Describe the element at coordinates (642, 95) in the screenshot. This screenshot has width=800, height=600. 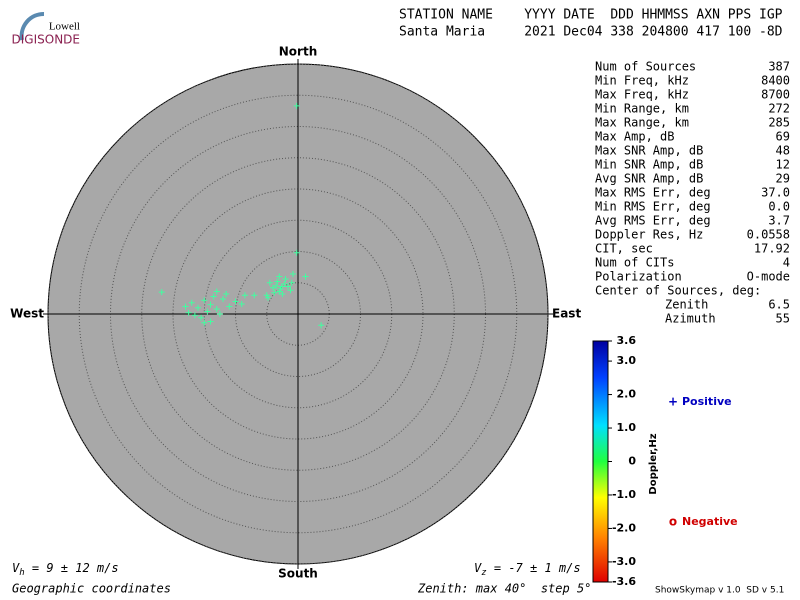
I see `stat-label: Max Freq, kHz` at that location.